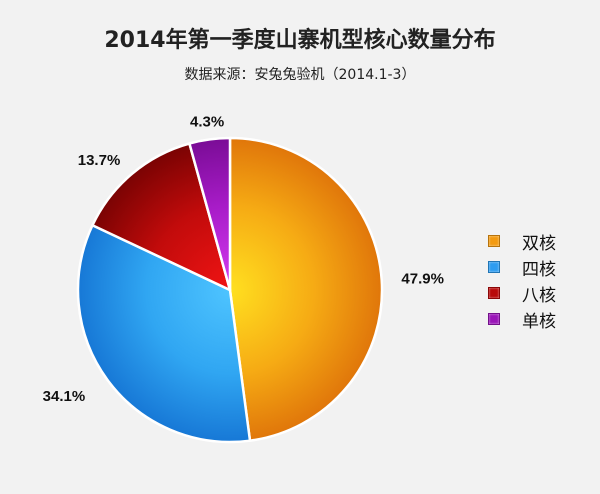 Image resolution: width=600 pixels, height=494 pixels. Describe the element at coordinates (300, 75) in the screenshot. I see `chart-subtitle: 数据来源：安兔兔验机（2014.1-3）` at that location.